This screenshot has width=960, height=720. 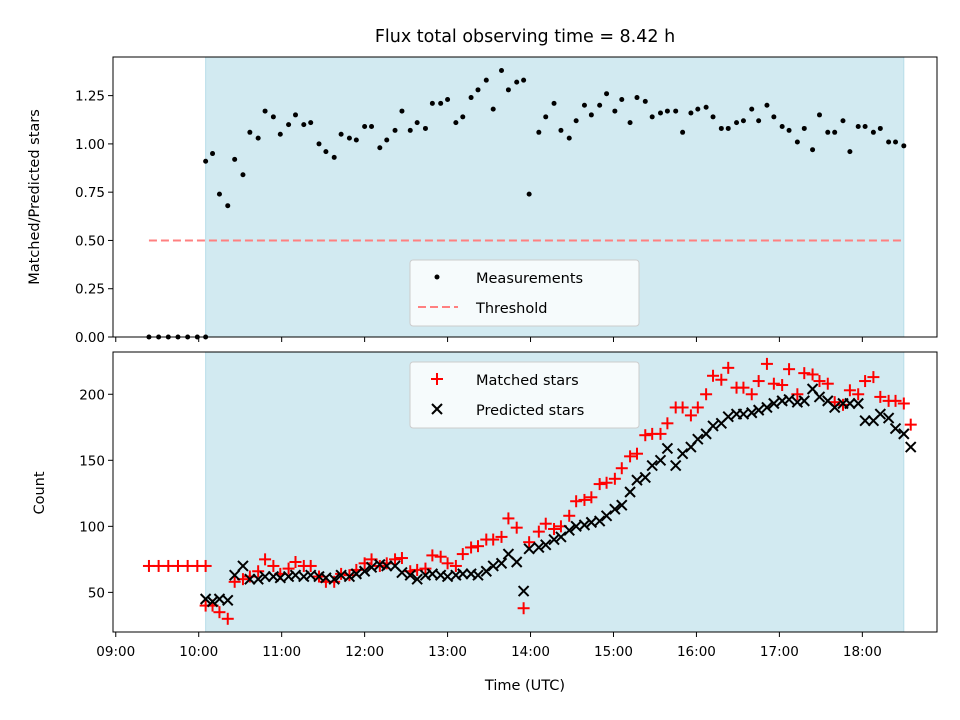 I want to click on x-tick-label: 09:00, so click(x=115, y=652).